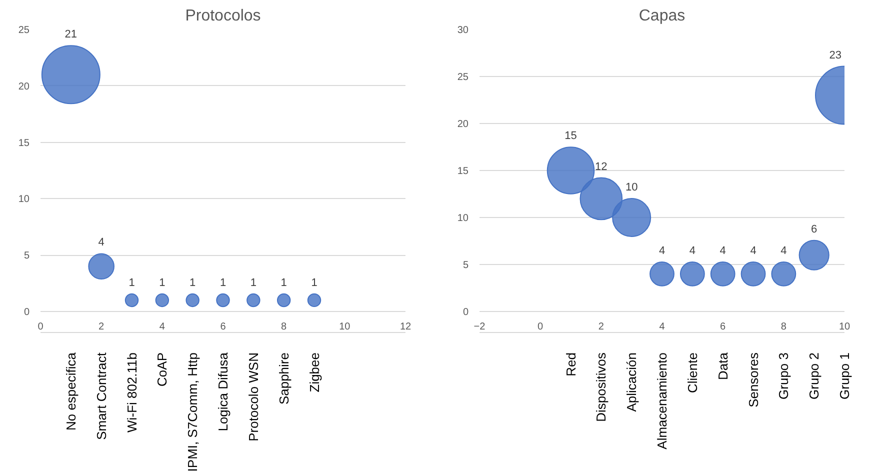 Image resolution: width=878 pixels, height=474 pixels. What do you see at coordinates (314, 372) in the screenshot?
I see `text: Zigbee` at bounding box center [314, 372].